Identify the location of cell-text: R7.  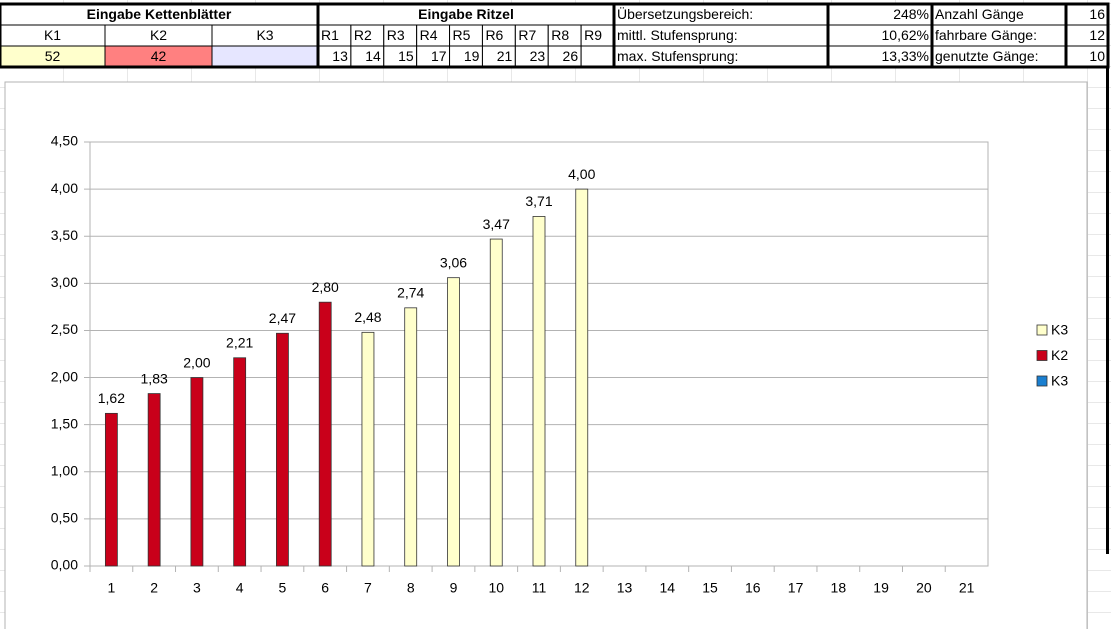
(527, 35).